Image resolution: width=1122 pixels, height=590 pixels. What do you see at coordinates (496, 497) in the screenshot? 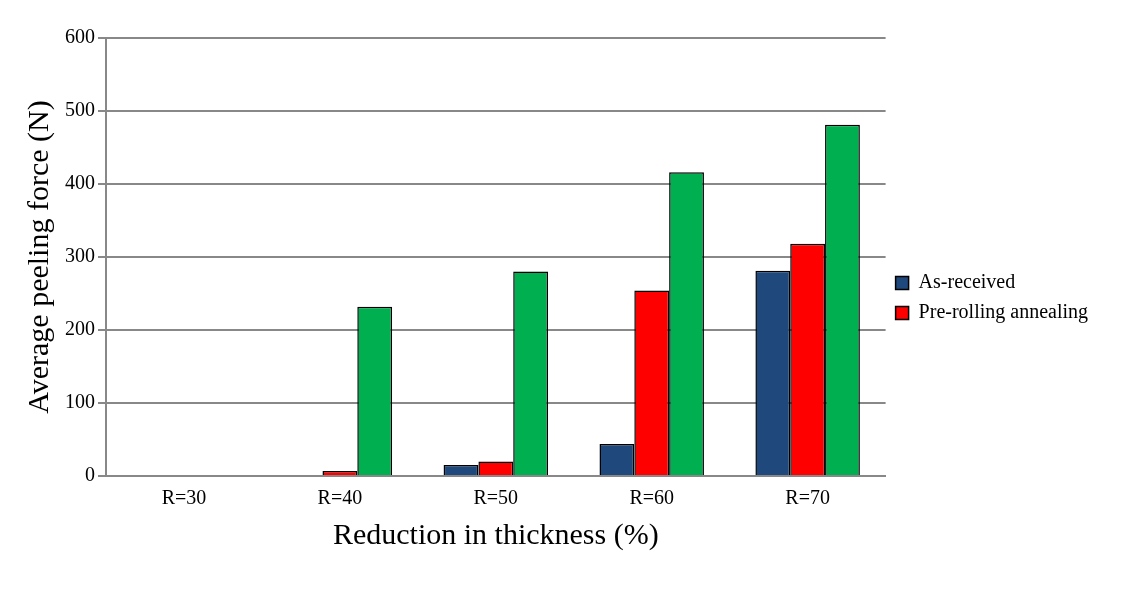
I see `x-tick-label: R=50` at bounding box center [496, 497].